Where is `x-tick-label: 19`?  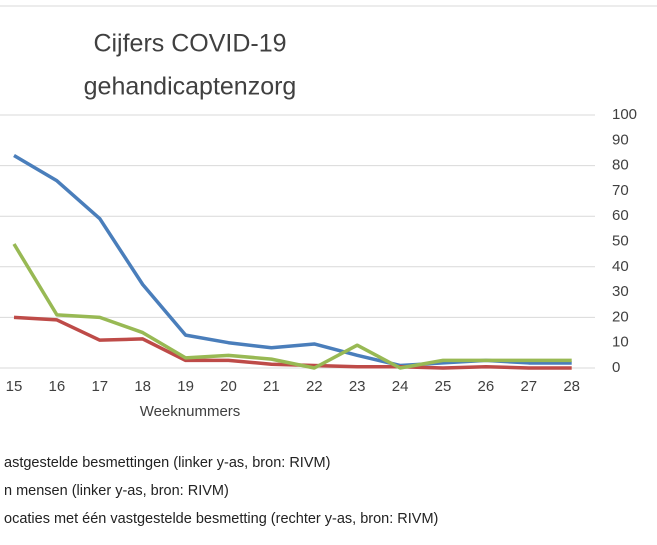 x-tick-label: 19 is located at coordinates (185, 386).